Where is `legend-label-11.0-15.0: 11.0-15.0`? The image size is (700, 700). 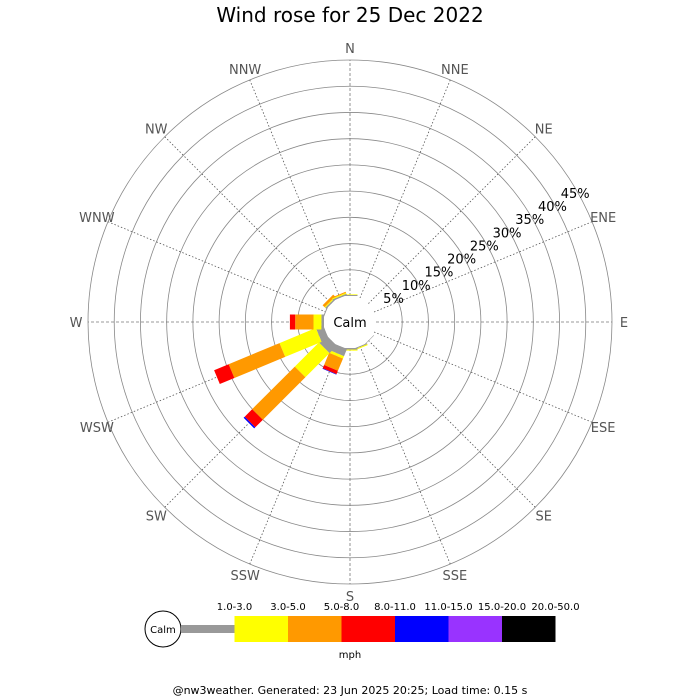
legend-label-11.0-15.0: 11.0-15.0 is located at coordinates (448, 607).